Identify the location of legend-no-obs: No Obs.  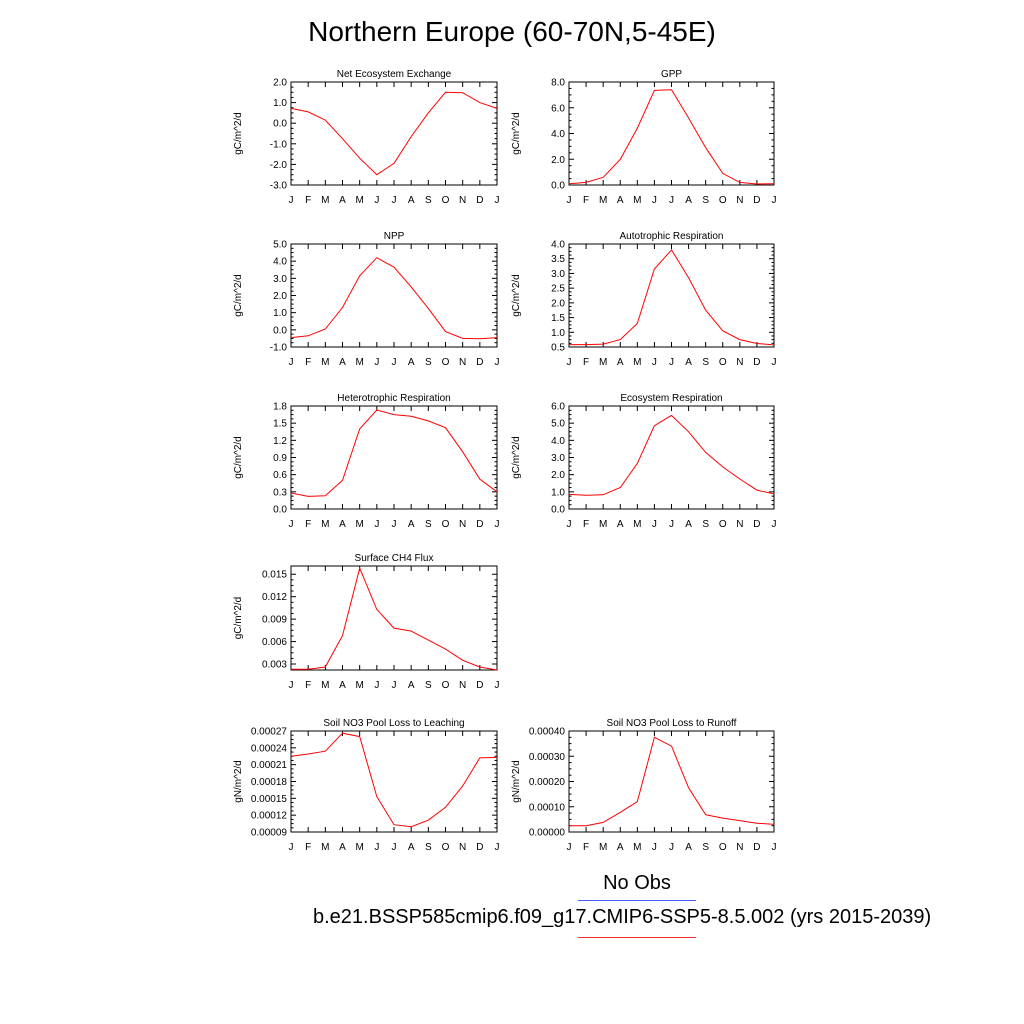
(637, 883).